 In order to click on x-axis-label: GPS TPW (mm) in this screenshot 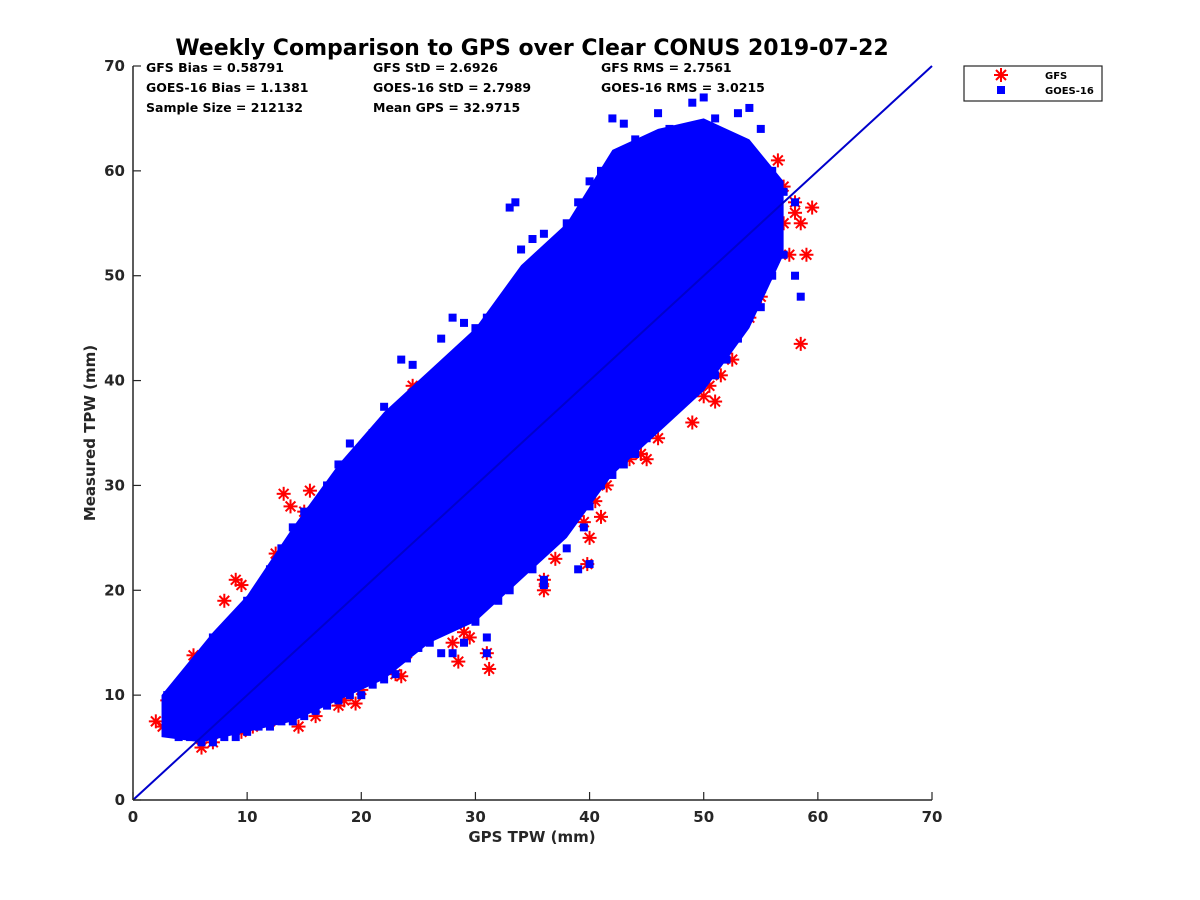, I will do `click(531, 837)`.